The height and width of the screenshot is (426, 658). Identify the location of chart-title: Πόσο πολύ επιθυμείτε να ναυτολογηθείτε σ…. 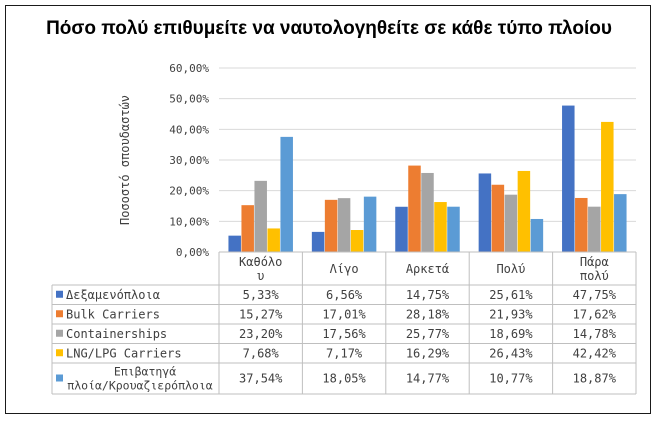
(329, 28).